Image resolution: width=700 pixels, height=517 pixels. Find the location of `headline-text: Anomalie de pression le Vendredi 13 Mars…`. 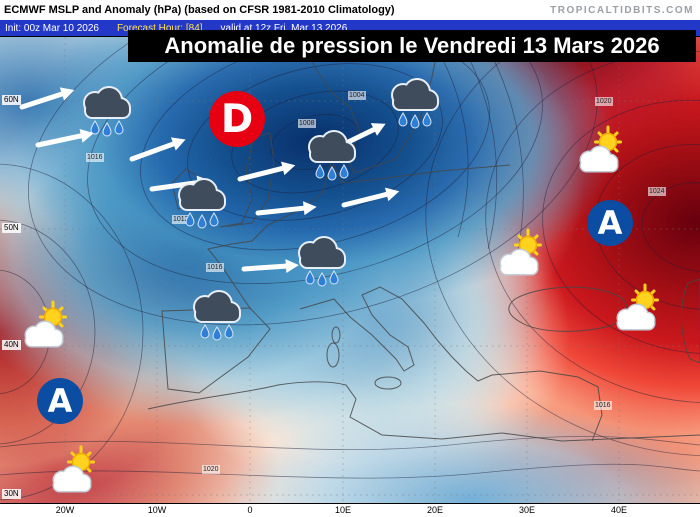

headline-text: Anomalie de pression le Vendredi 13 Mars… is located at coordinates (412, 45).